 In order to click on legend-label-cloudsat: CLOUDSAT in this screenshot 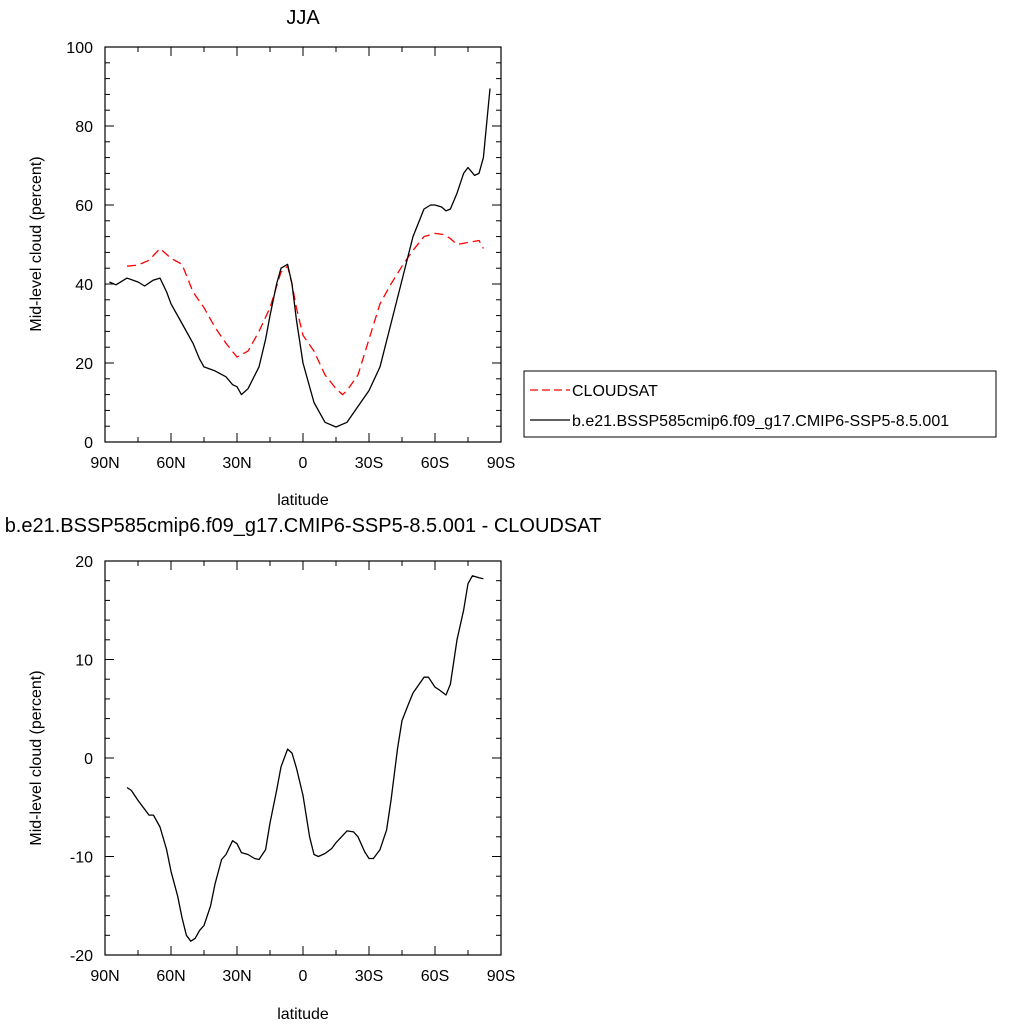, I will do `click(615, 391)`.